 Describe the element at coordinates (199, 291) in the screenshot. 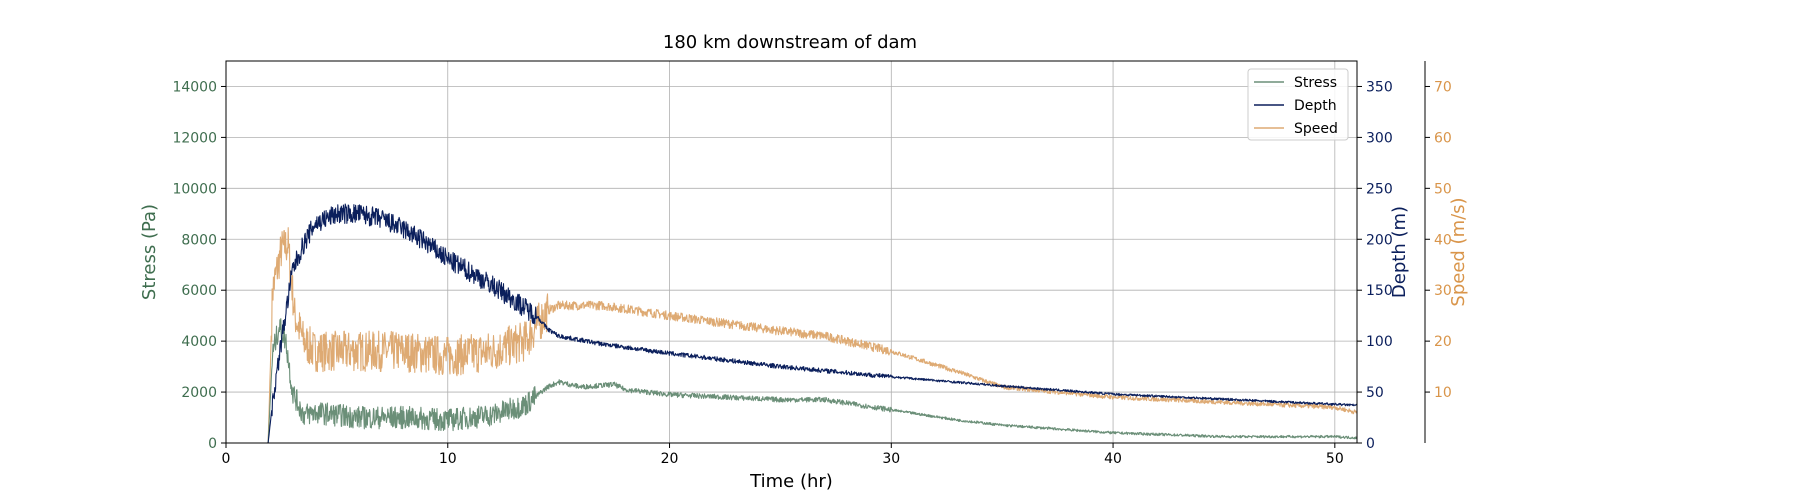

I see `stress-tick-label: 6000` at that location.